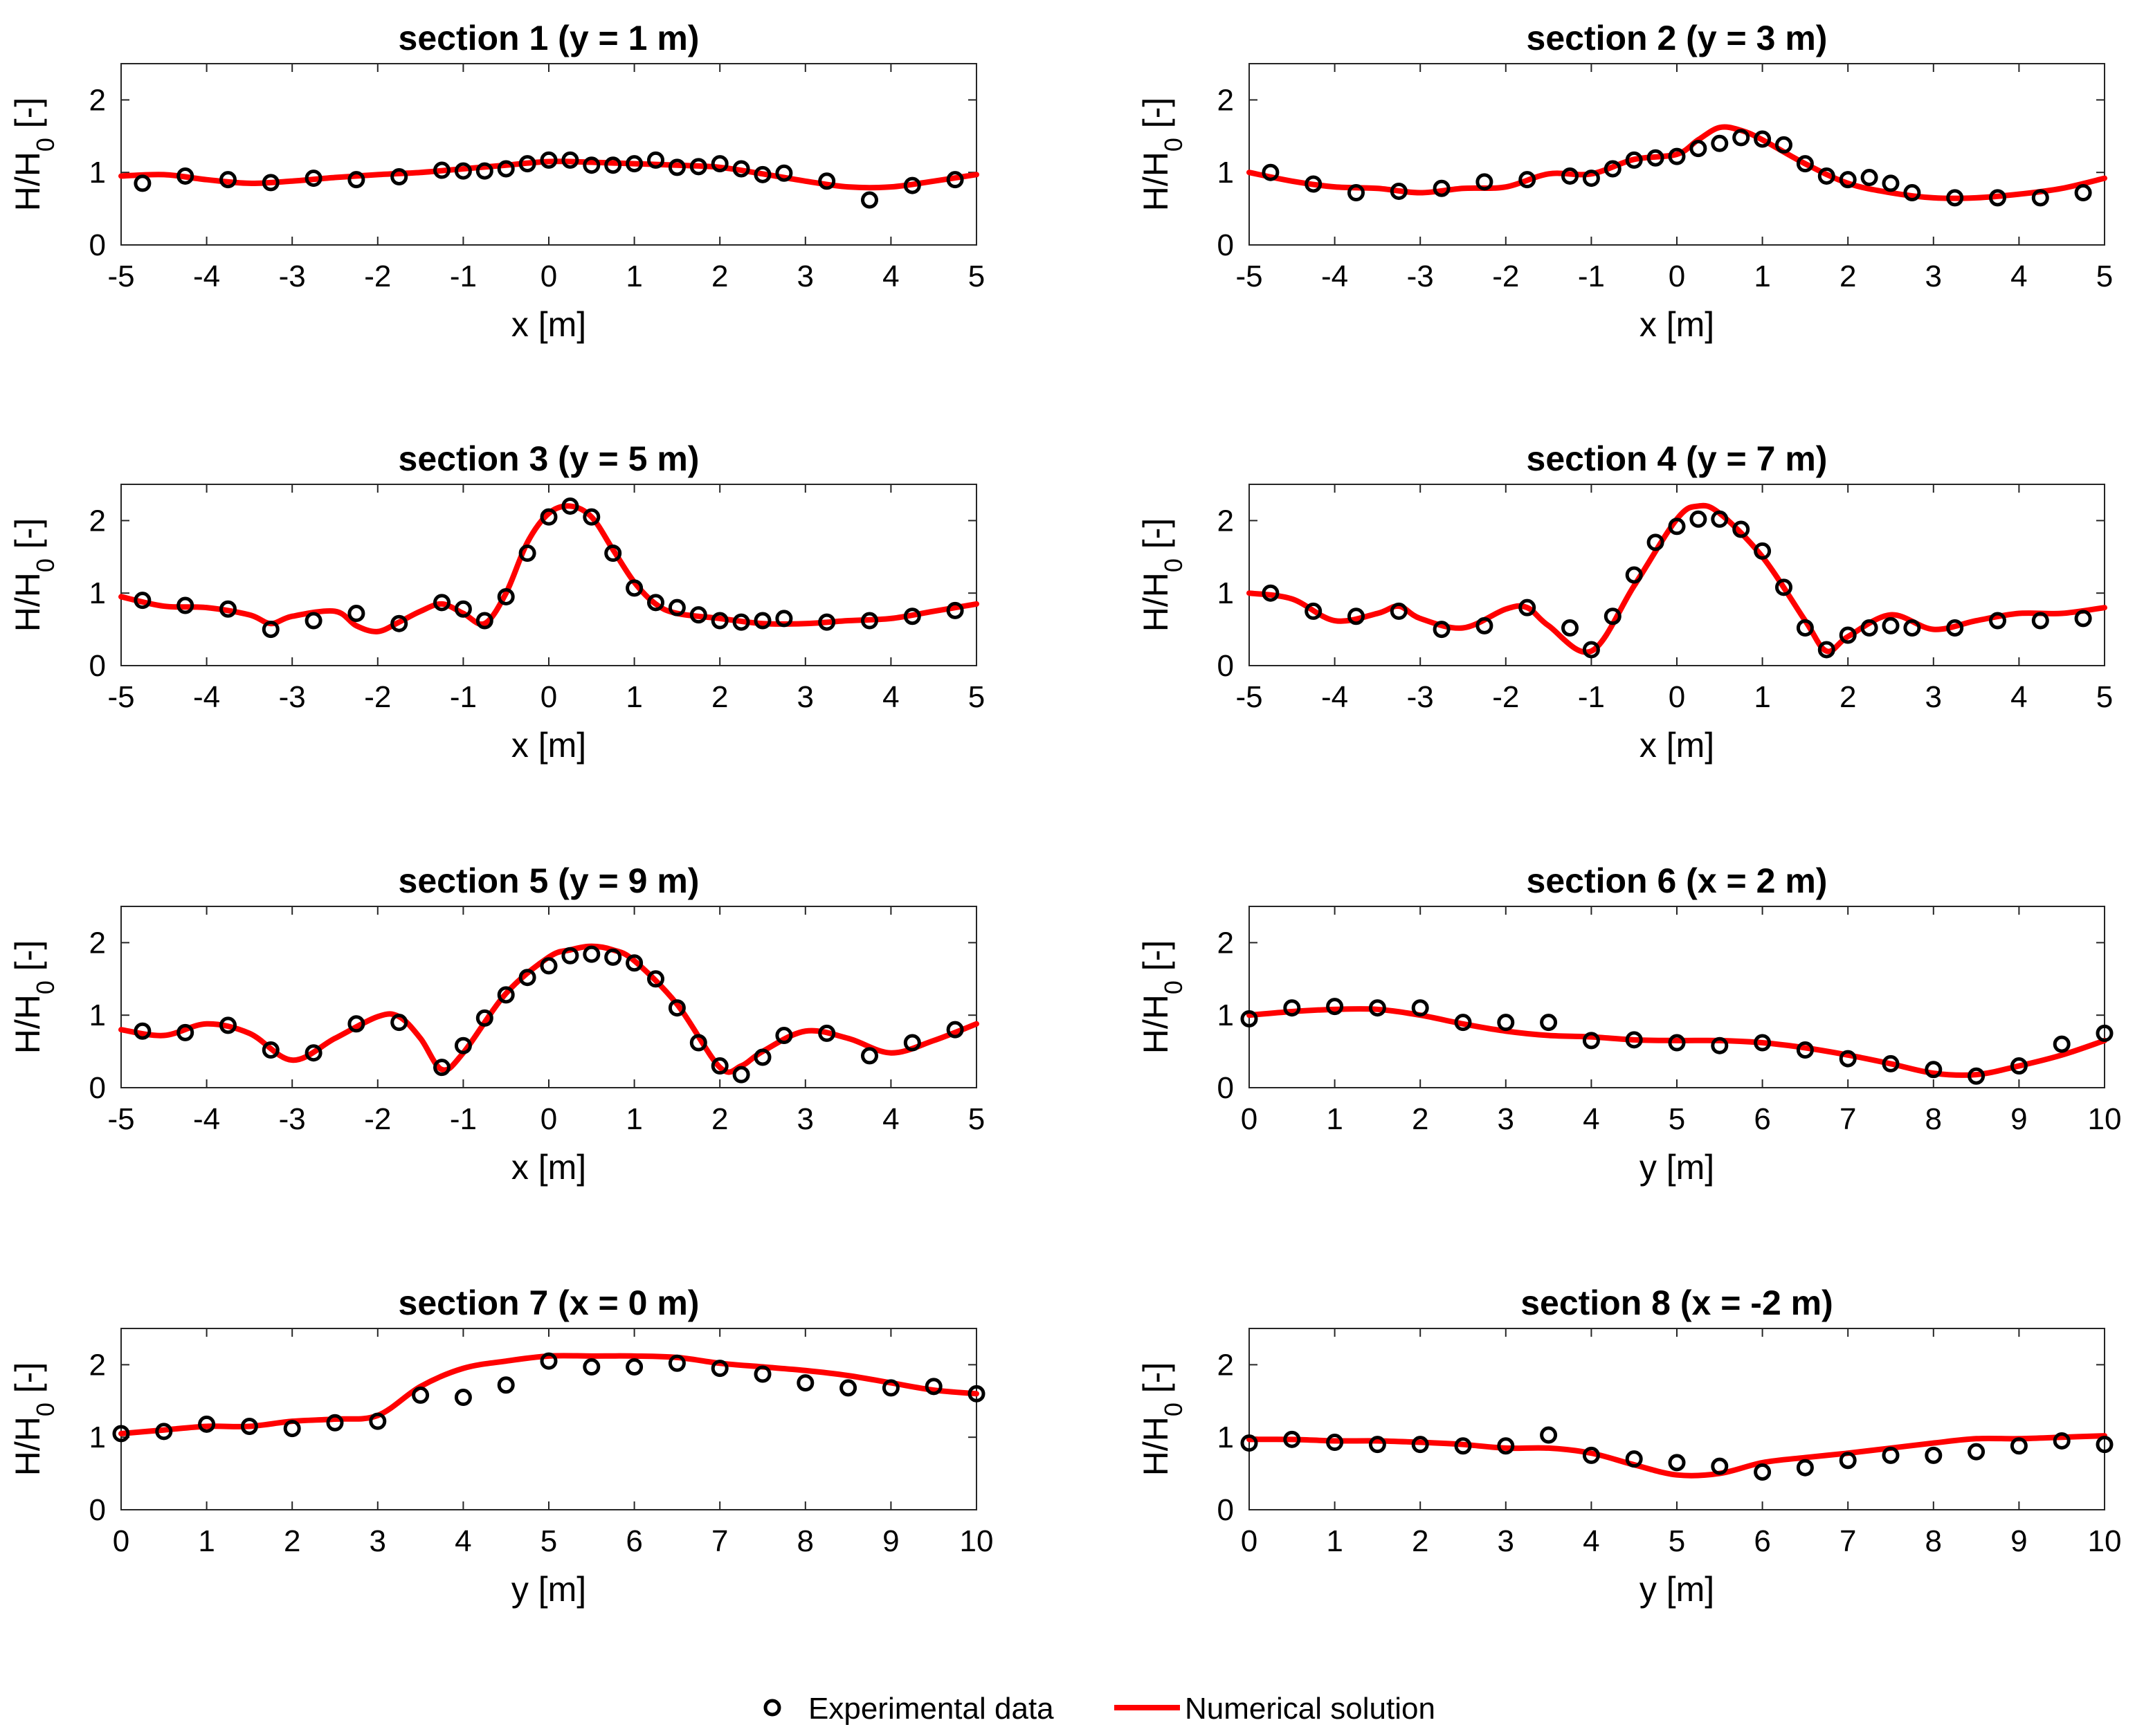 This screenshot has height=1736, width=2135. Describe the element at coordinates (549, 1302) in the screenshot. I see `chart-title: section 7 (x = 0 m)` at that location.